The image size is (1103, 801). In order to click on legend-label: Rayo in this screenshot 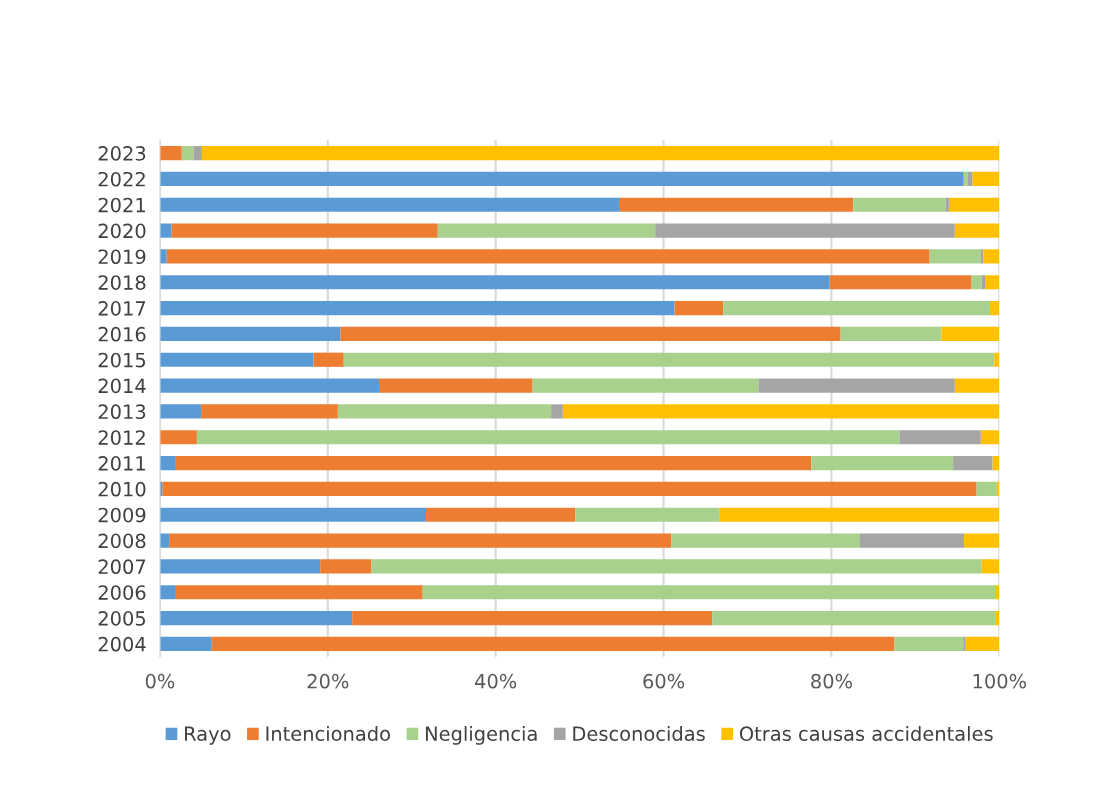, I will do `click(208, 735)`.